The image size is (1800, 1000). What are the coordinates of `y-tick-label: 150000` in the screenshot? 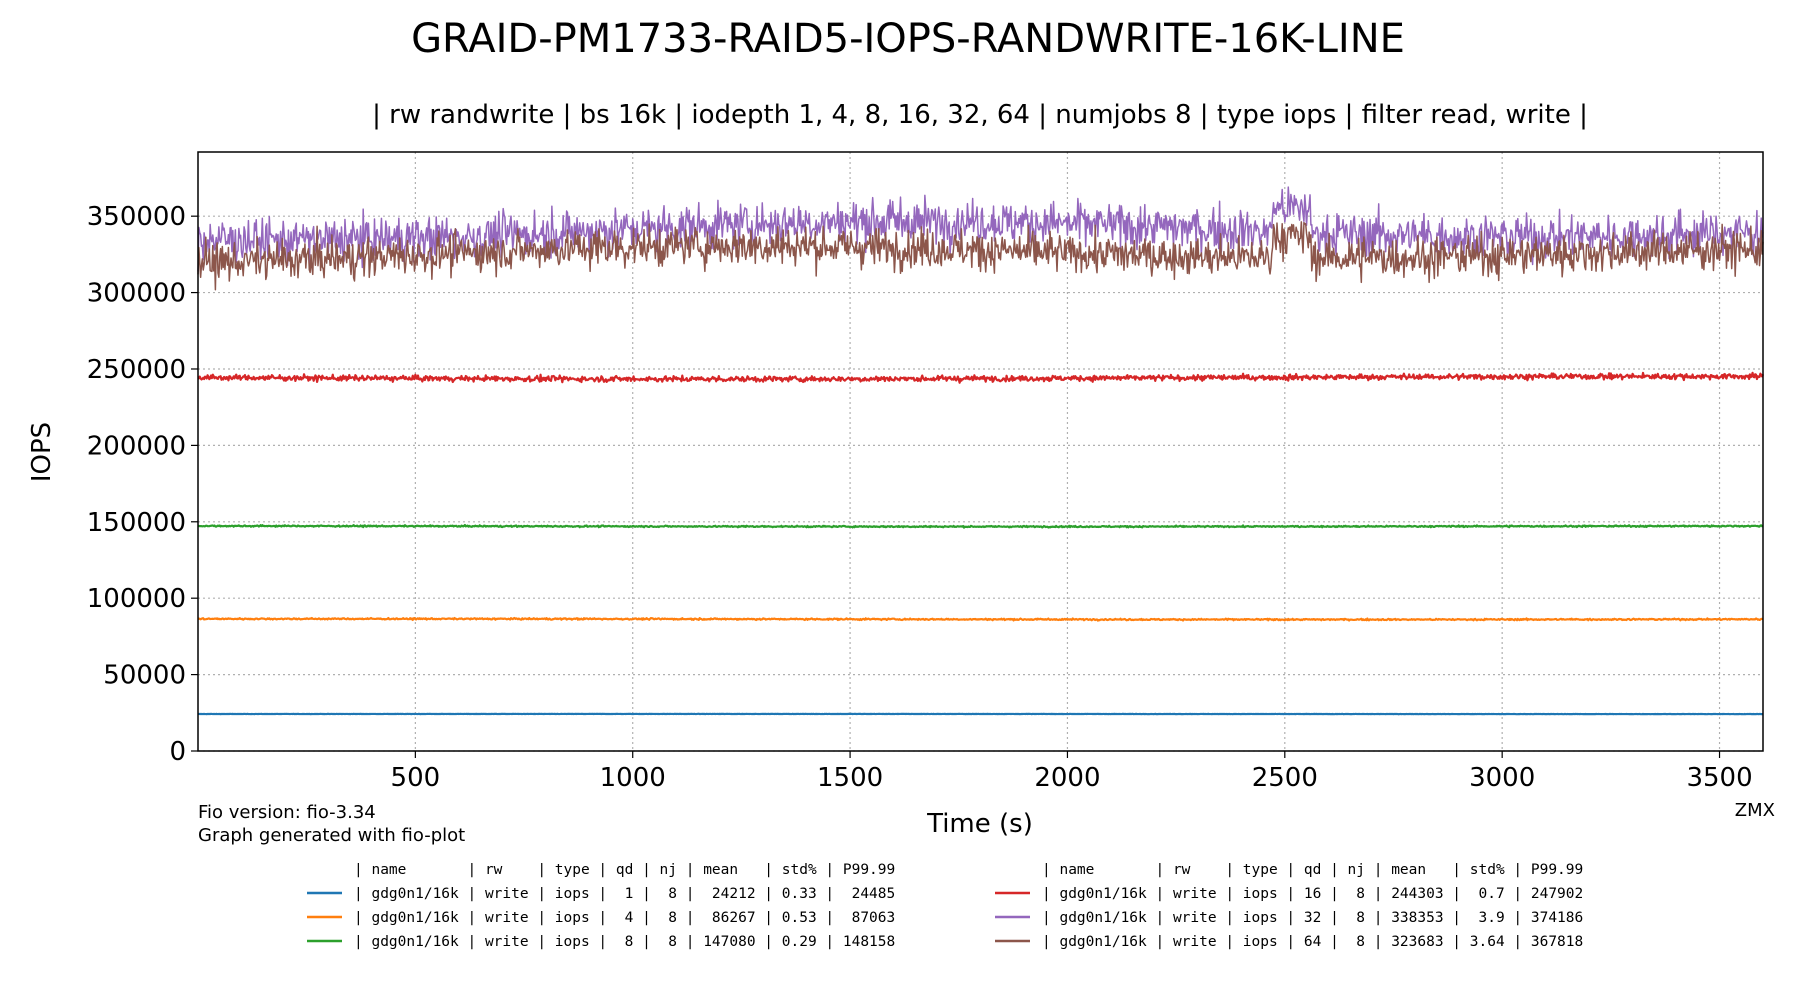 It's located at (136, 523).